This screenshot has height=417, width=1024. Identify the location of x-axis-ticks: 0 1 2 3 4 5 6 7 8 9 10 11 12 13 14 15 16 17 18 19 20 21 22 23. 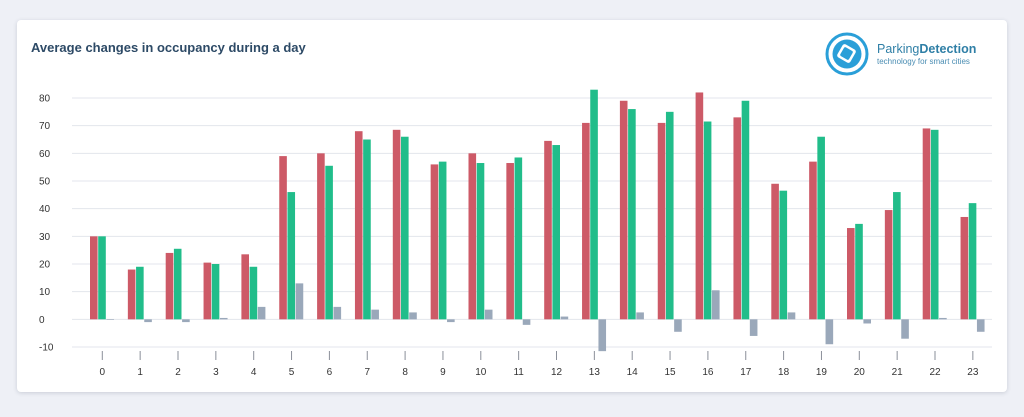
(539, 364).